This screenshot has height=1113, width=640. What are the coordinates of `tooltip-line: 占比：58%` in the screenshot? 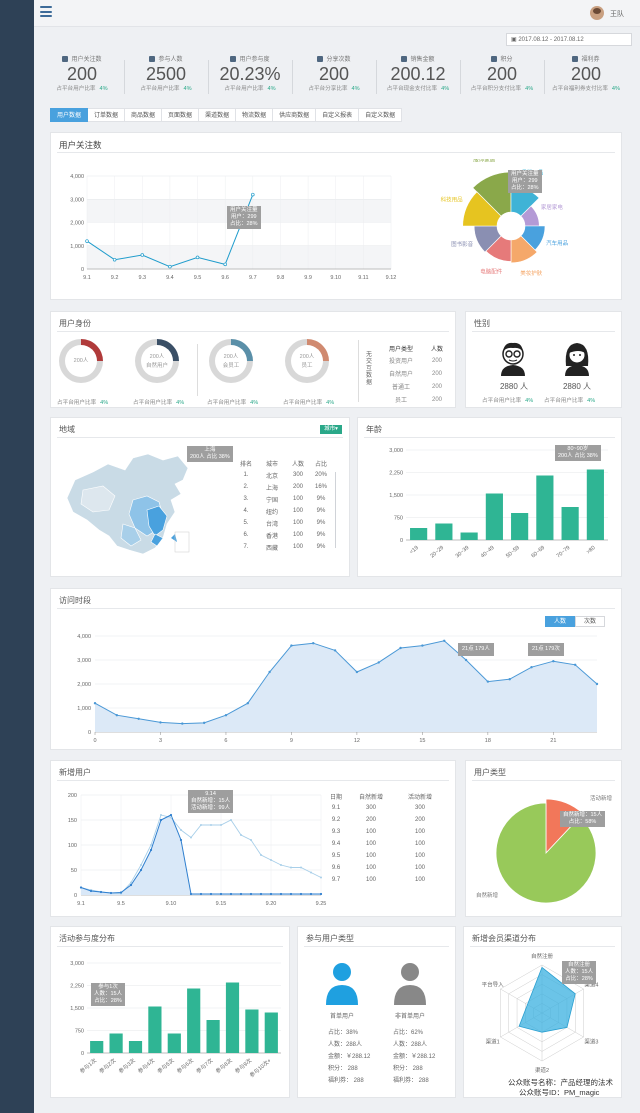 It's located at (582, 822).